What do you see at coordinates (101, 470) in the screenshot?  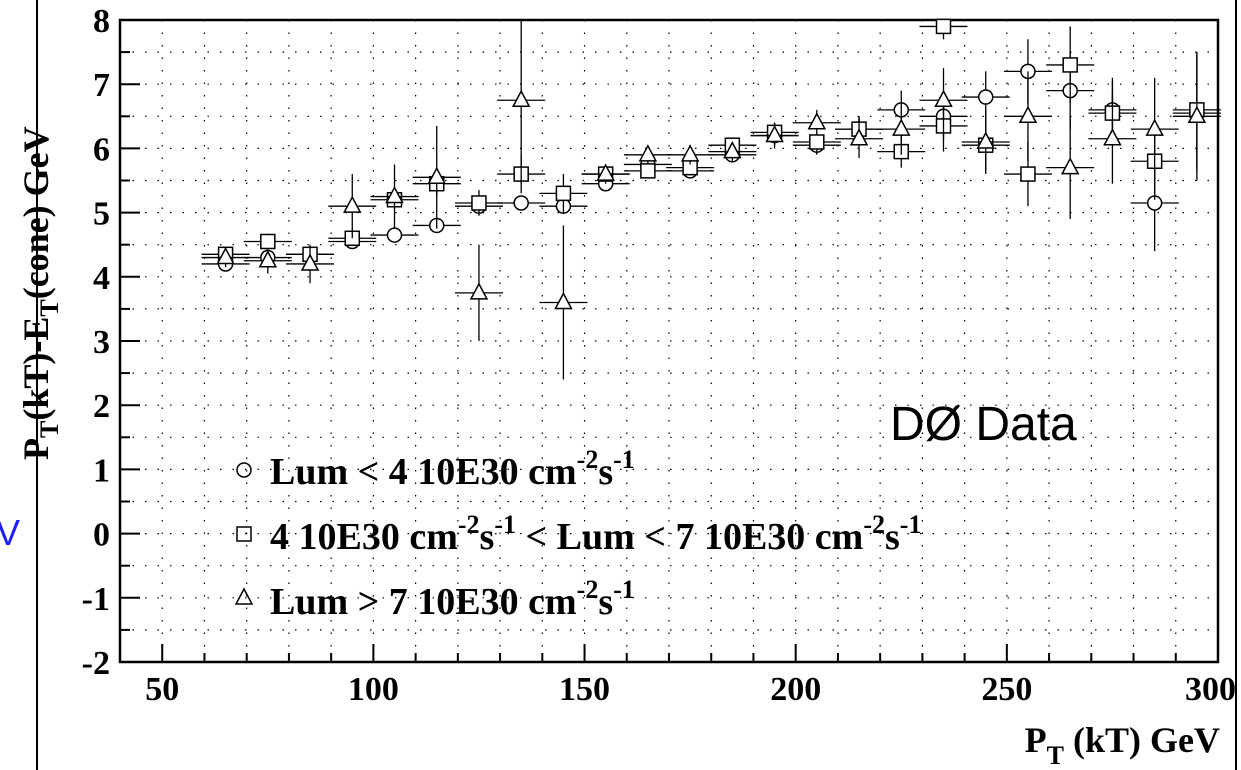 I see `y-tick-label: 1` at bounding box center [101, 470].